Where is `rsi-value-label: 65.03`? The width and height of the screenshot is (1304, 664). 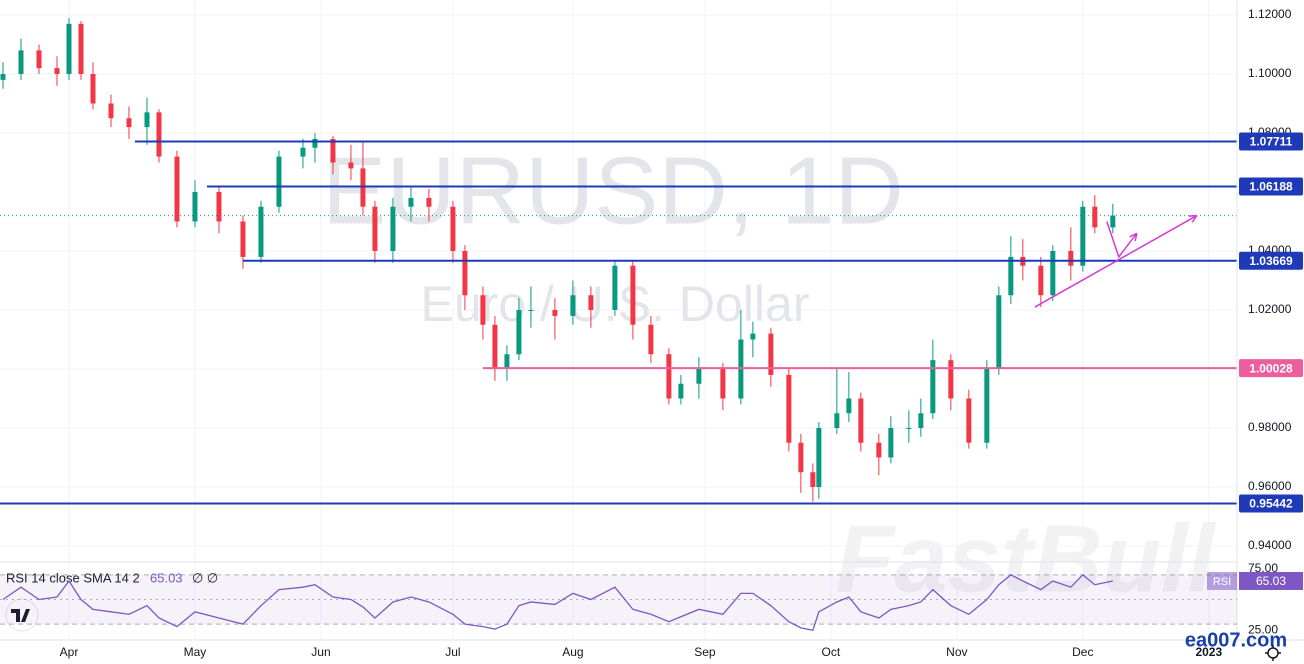 rsi-value-label: 65.03 is located at coordinates (1271, 581).